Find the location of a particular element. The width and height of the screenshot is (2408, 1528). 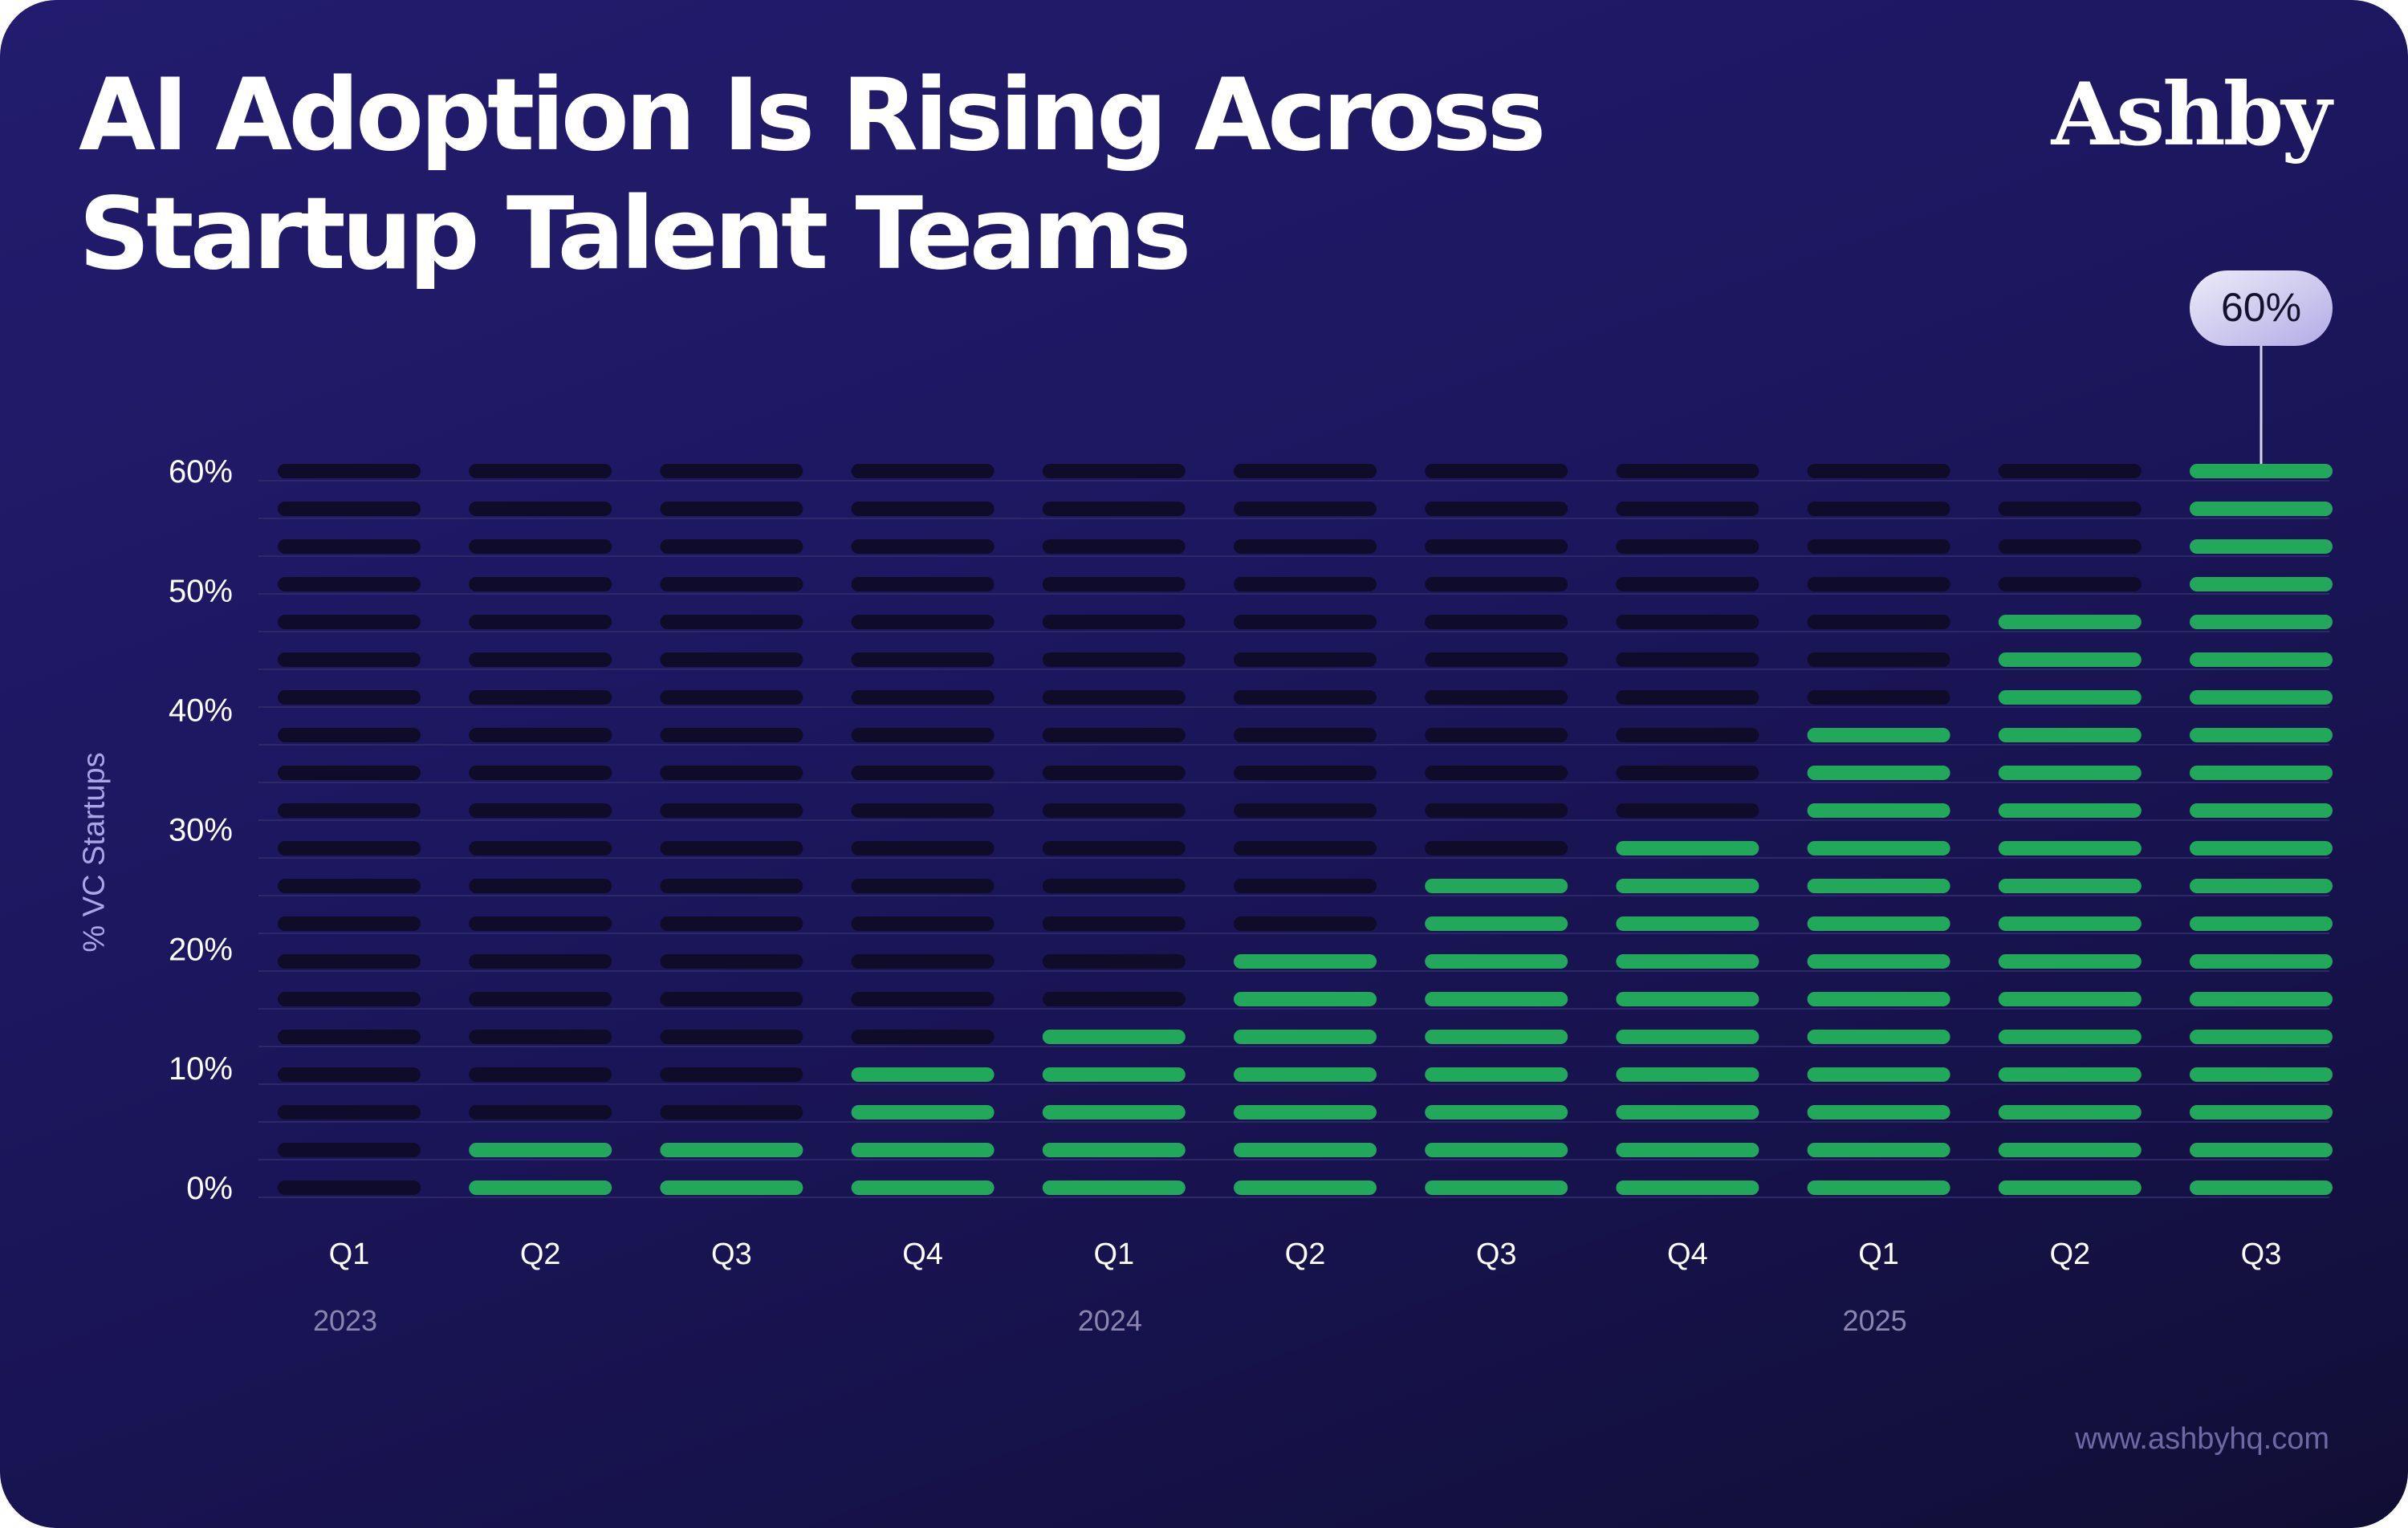

value-callout: 60% is located at coordinates (2261, 367).